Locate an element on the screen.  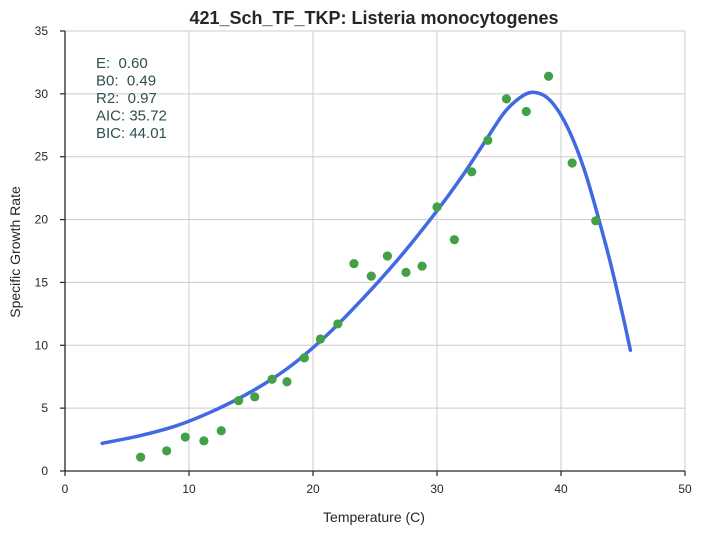
x-tick-label-4: 40 is located at coordinates (561, 489).